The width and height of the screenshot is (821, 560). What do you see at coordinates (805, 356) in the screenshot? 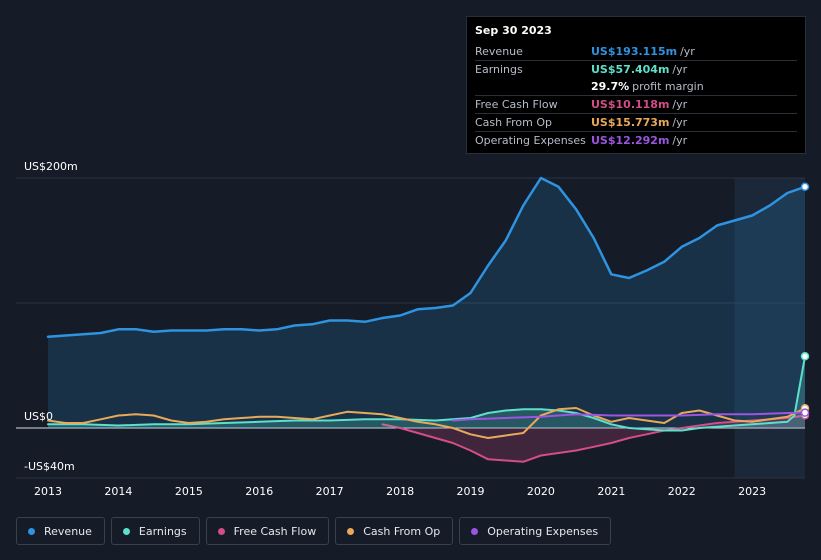
I see `earnings-endpoint` at bounding box center [805, 356].